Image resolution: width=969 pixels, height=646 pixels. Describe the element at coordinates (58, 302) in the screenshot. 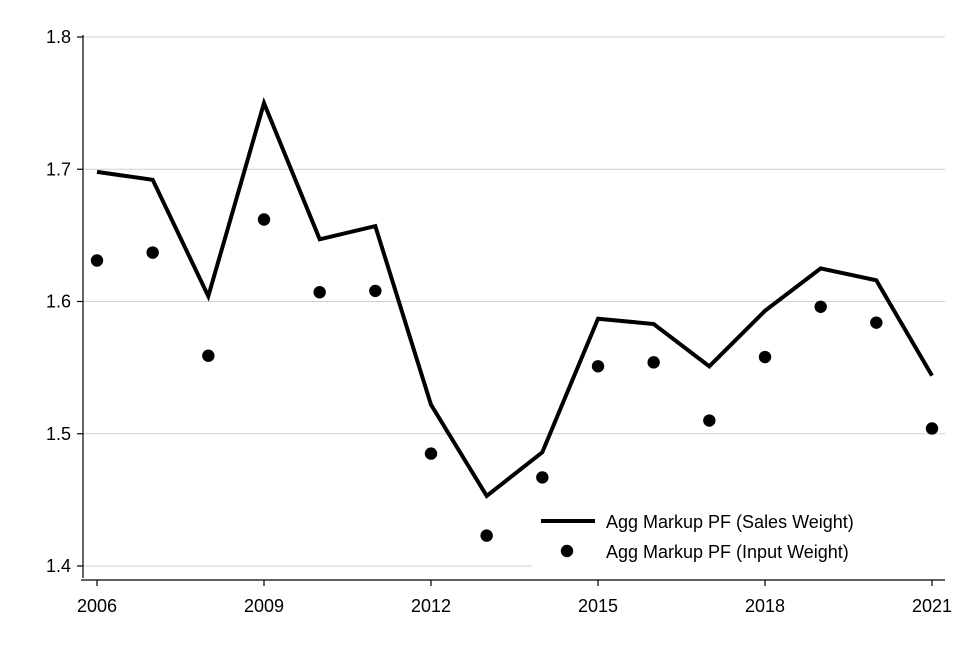

I see `y-tick-label: 1.6` at that location.